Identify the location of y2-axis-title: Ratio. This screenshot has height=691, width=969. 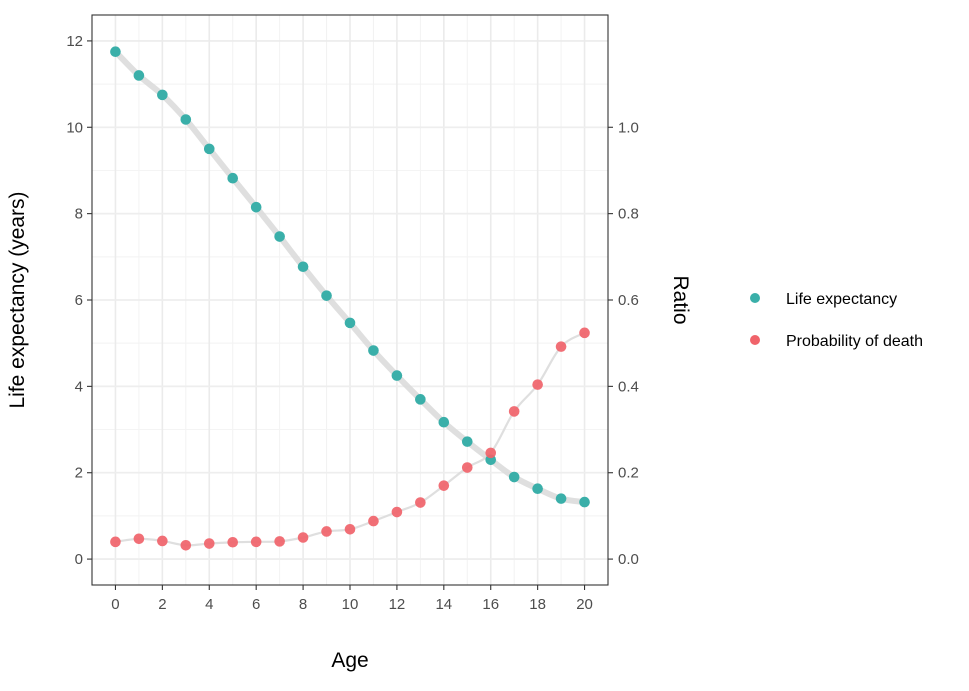
(680, 299).